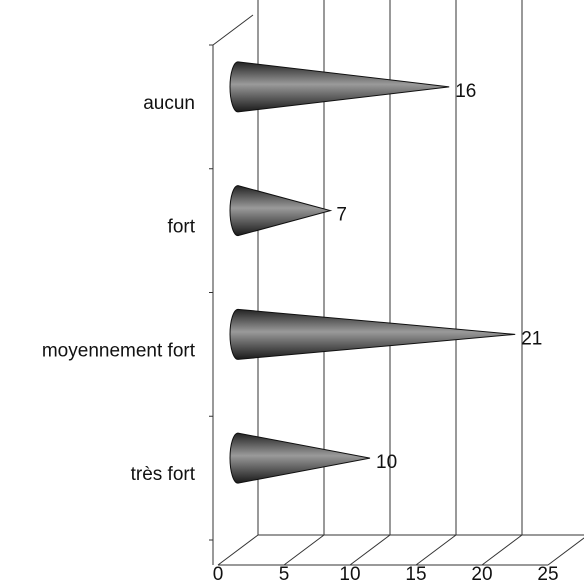  What do you see at coordinates (119, 350) in the screenshot?
I see `y-tick-label: moyennement fort` at bounding box center [119, 350].